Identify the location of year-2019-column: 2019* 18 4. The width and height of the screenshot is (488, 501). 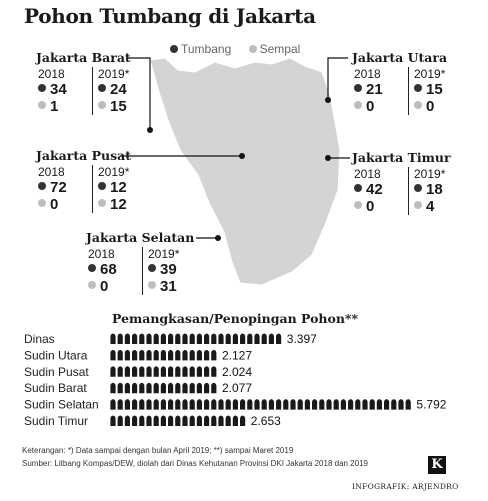
(438, 191).